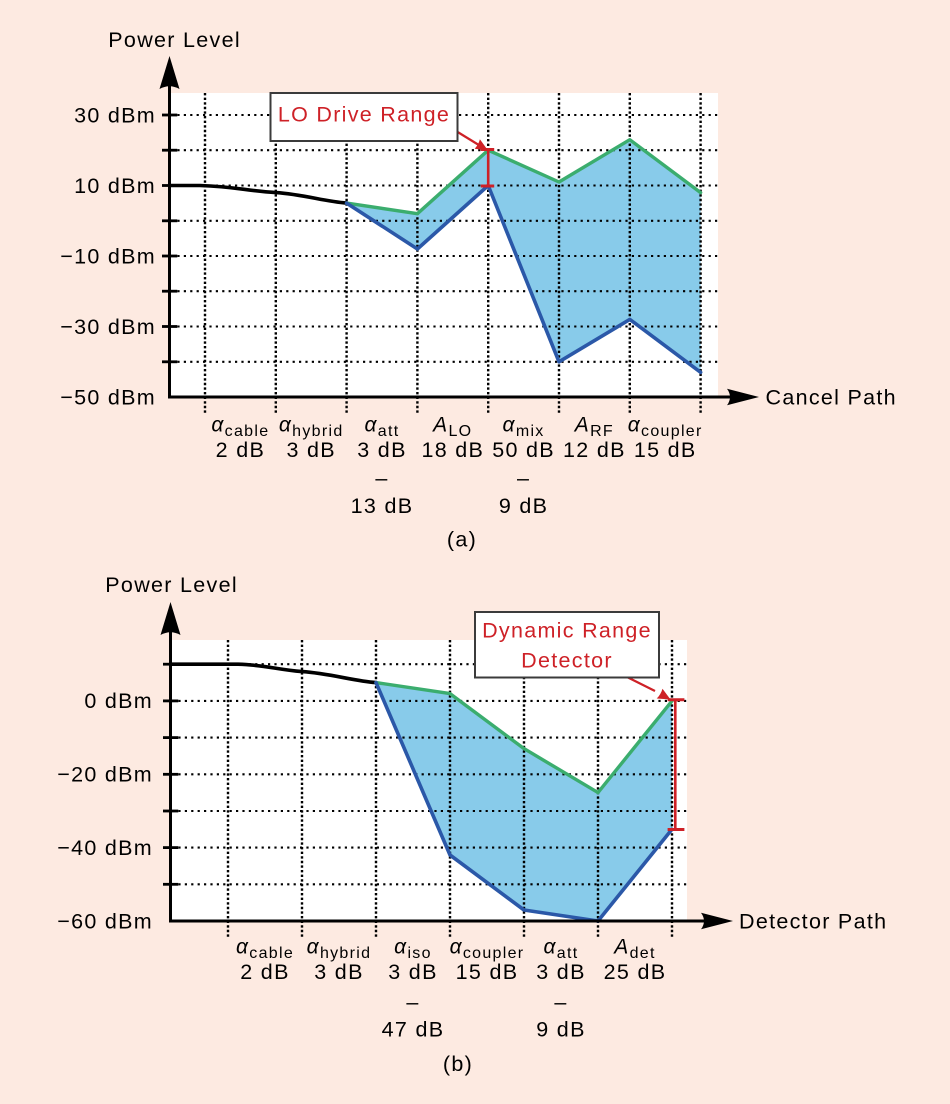 The width and height of the screenshot is (950, 1104). I want to click on svg-text: −10 dBm, so click(108, 256).